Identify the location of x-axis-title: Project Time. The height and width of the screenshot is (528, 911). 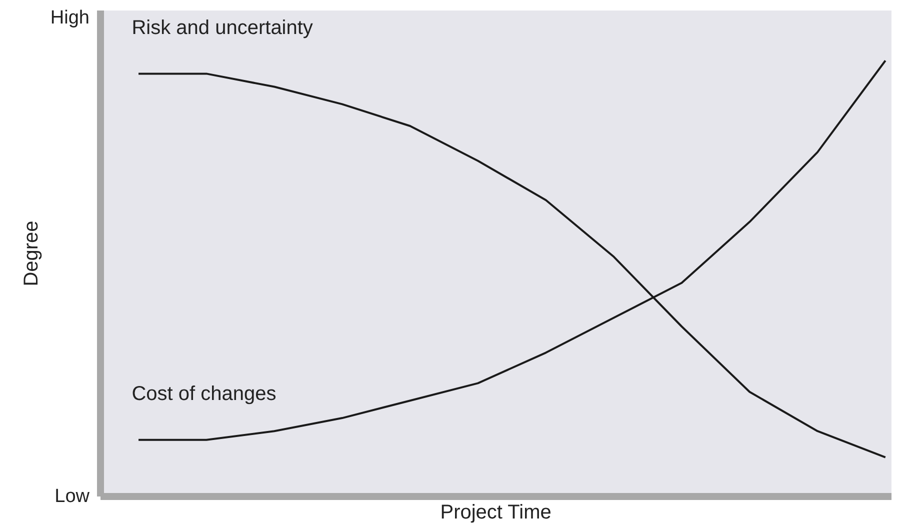
(496, 513).